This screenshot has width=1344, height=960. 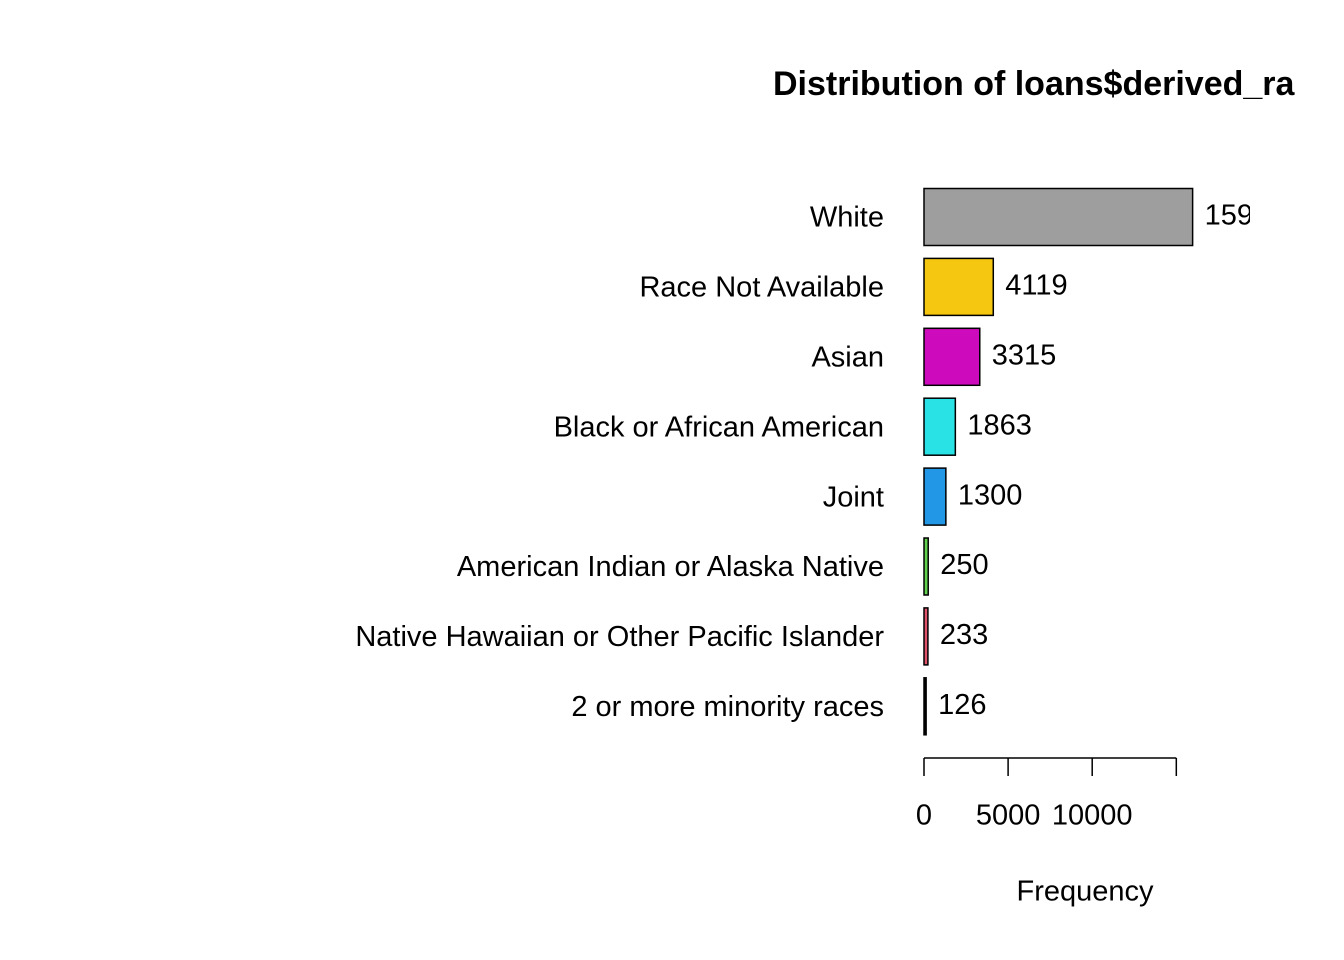 I want to click on value-label: 250, so click(x=964, y=565).